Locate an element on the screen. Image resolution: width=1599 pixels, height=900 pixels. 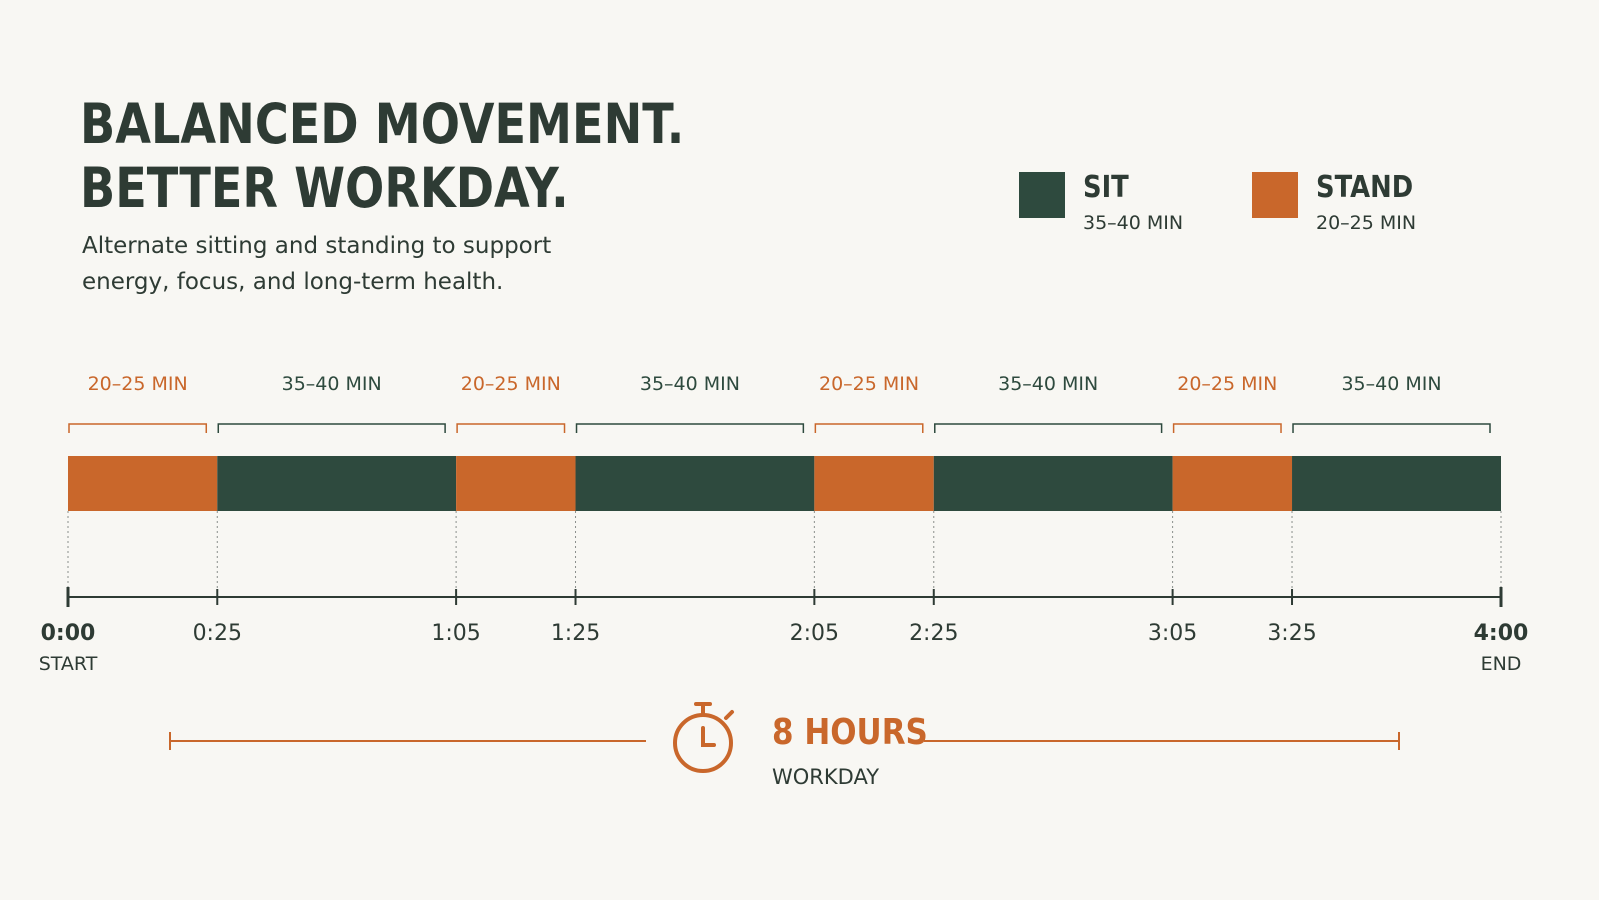
stopwatch-icon is located at coordinates (703, 737).